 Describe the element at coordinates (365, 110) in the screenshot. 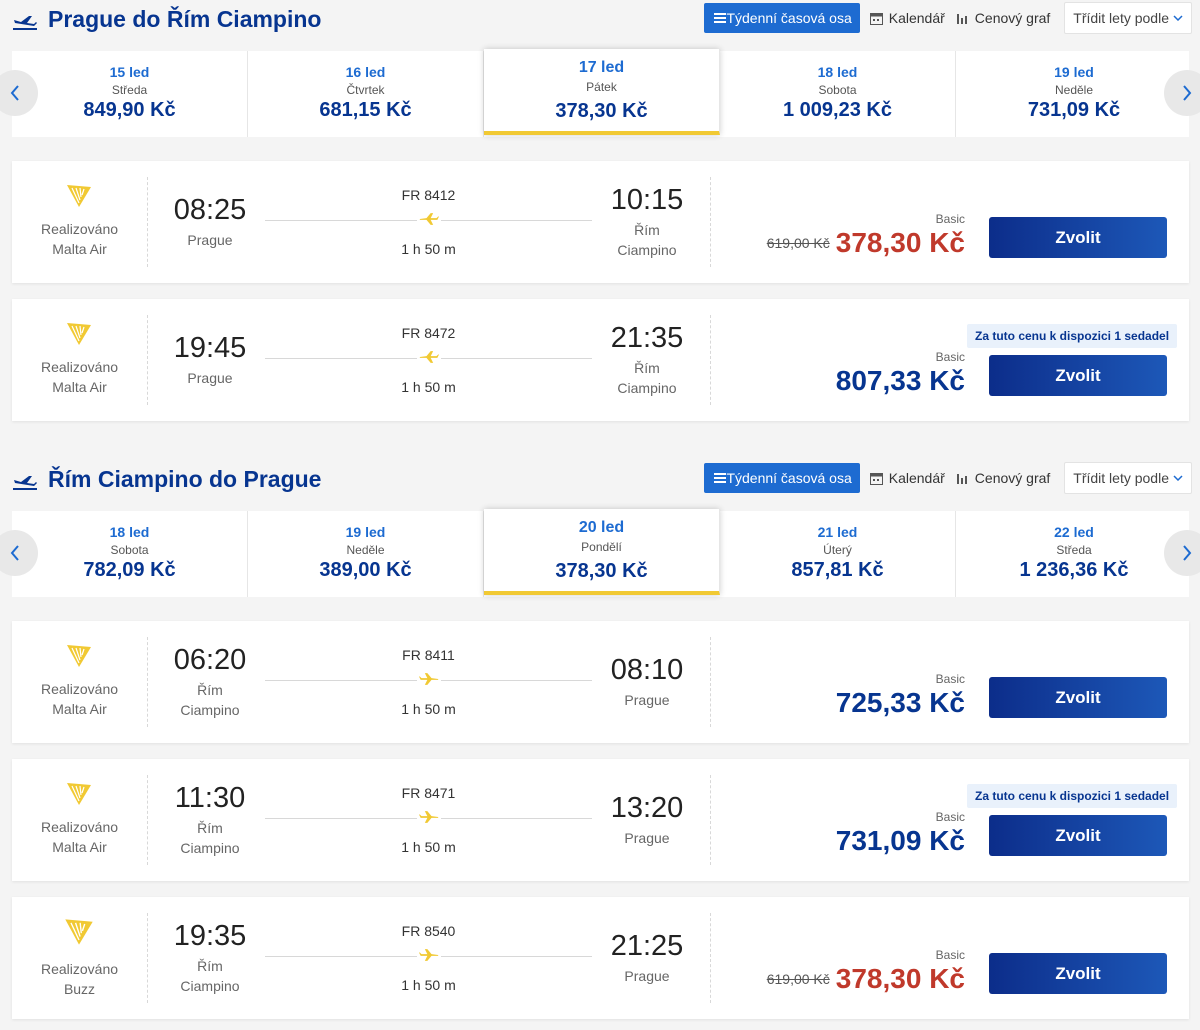

I see `date-price: 681,15 Kč` at that location.